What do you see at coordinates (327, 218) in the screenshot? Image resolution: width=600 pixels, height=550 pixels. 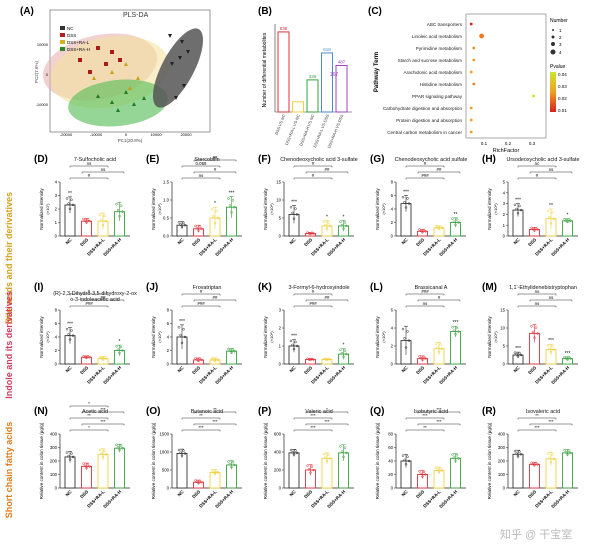 I see `significance-star-2: *` at bounding box center [327, 218].